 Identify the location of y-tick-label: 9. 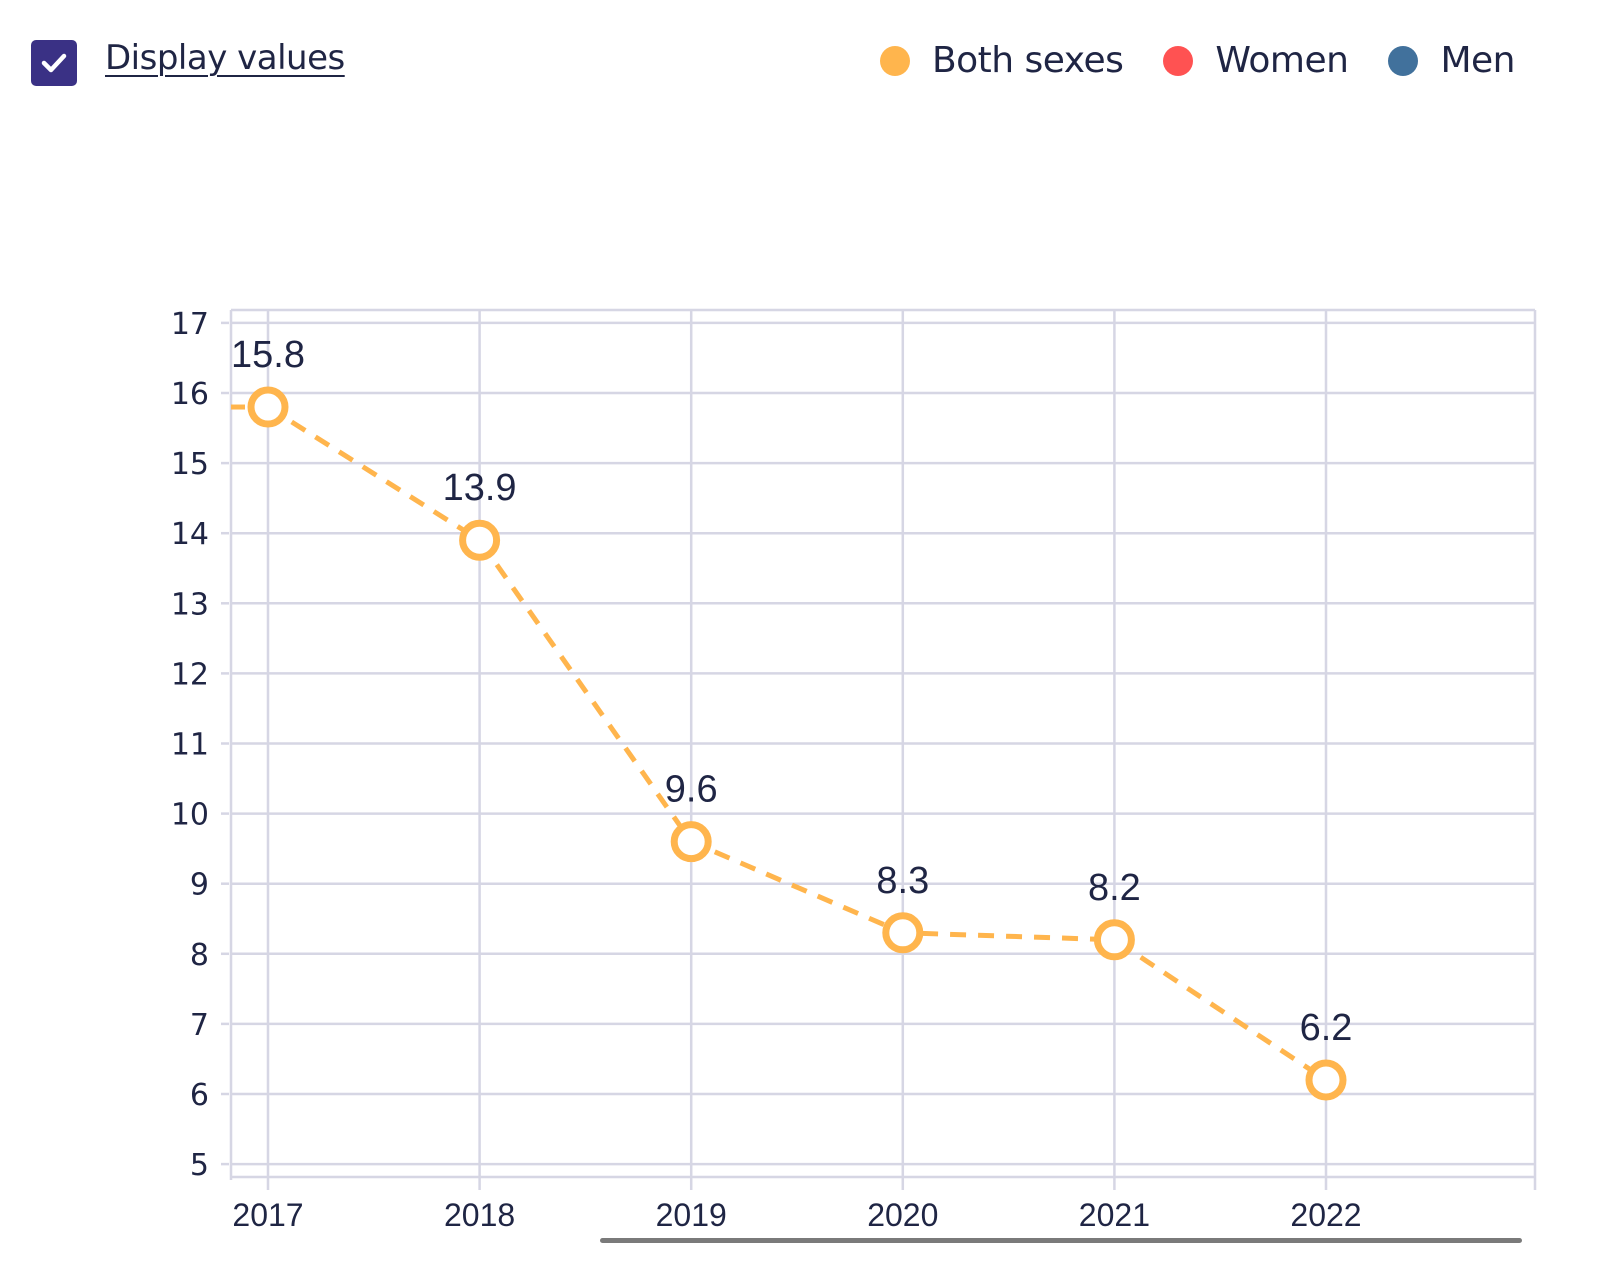
(199, 885).